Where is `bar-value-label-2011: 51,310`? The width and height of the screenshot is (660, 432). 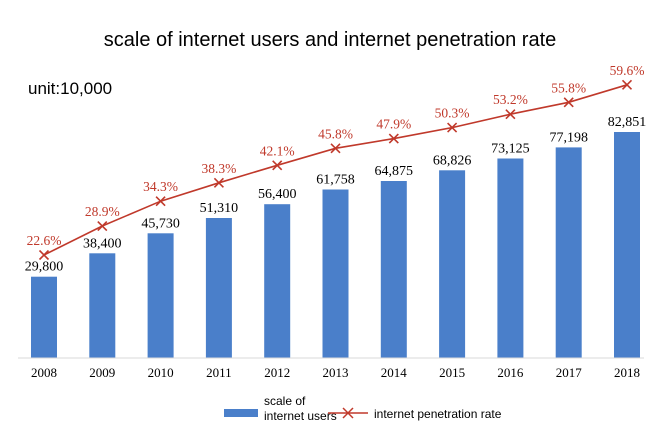 bar-value-label-2011: 51,310 is located at coordinates (219, 208).